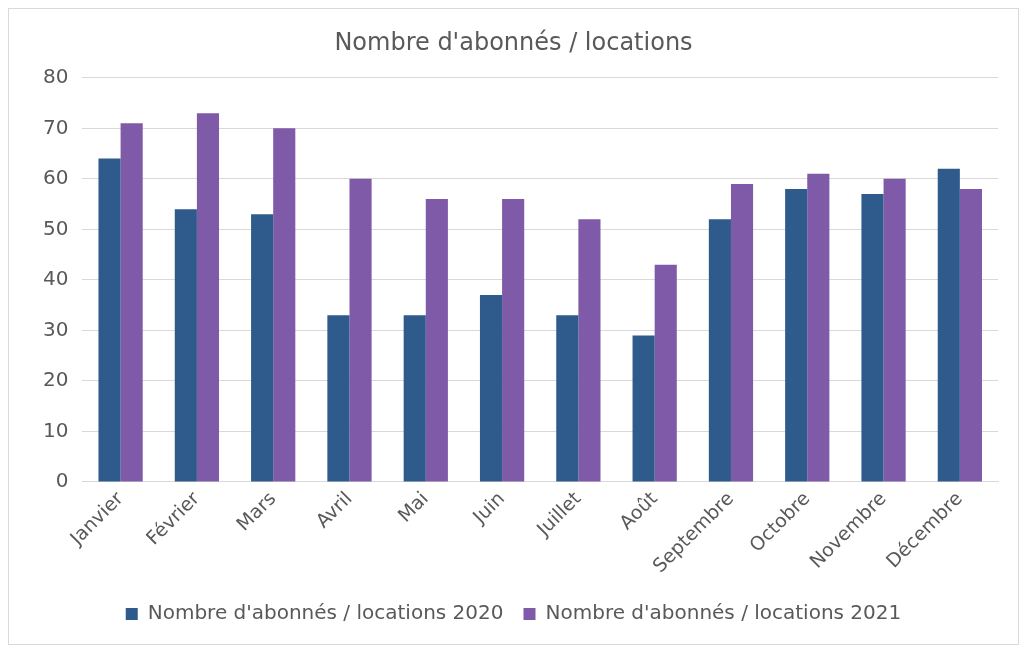 The height and width of the screenshot is (653, 1027). Describe the element at coordinates (62, 480) in the screenshot. I see `y-tick-label: 0` at that location.